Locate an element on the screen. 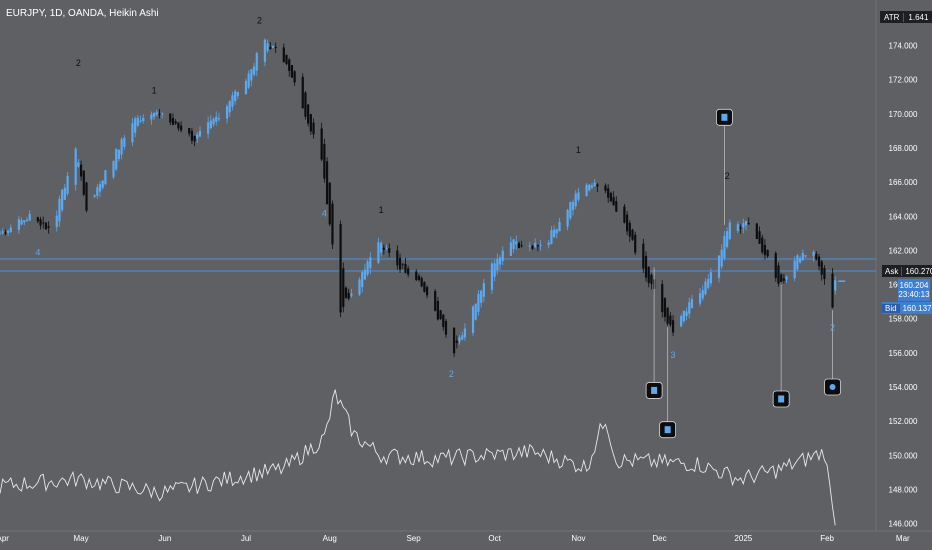  x-tick-label: Dec is located at coordinates (659, 538).